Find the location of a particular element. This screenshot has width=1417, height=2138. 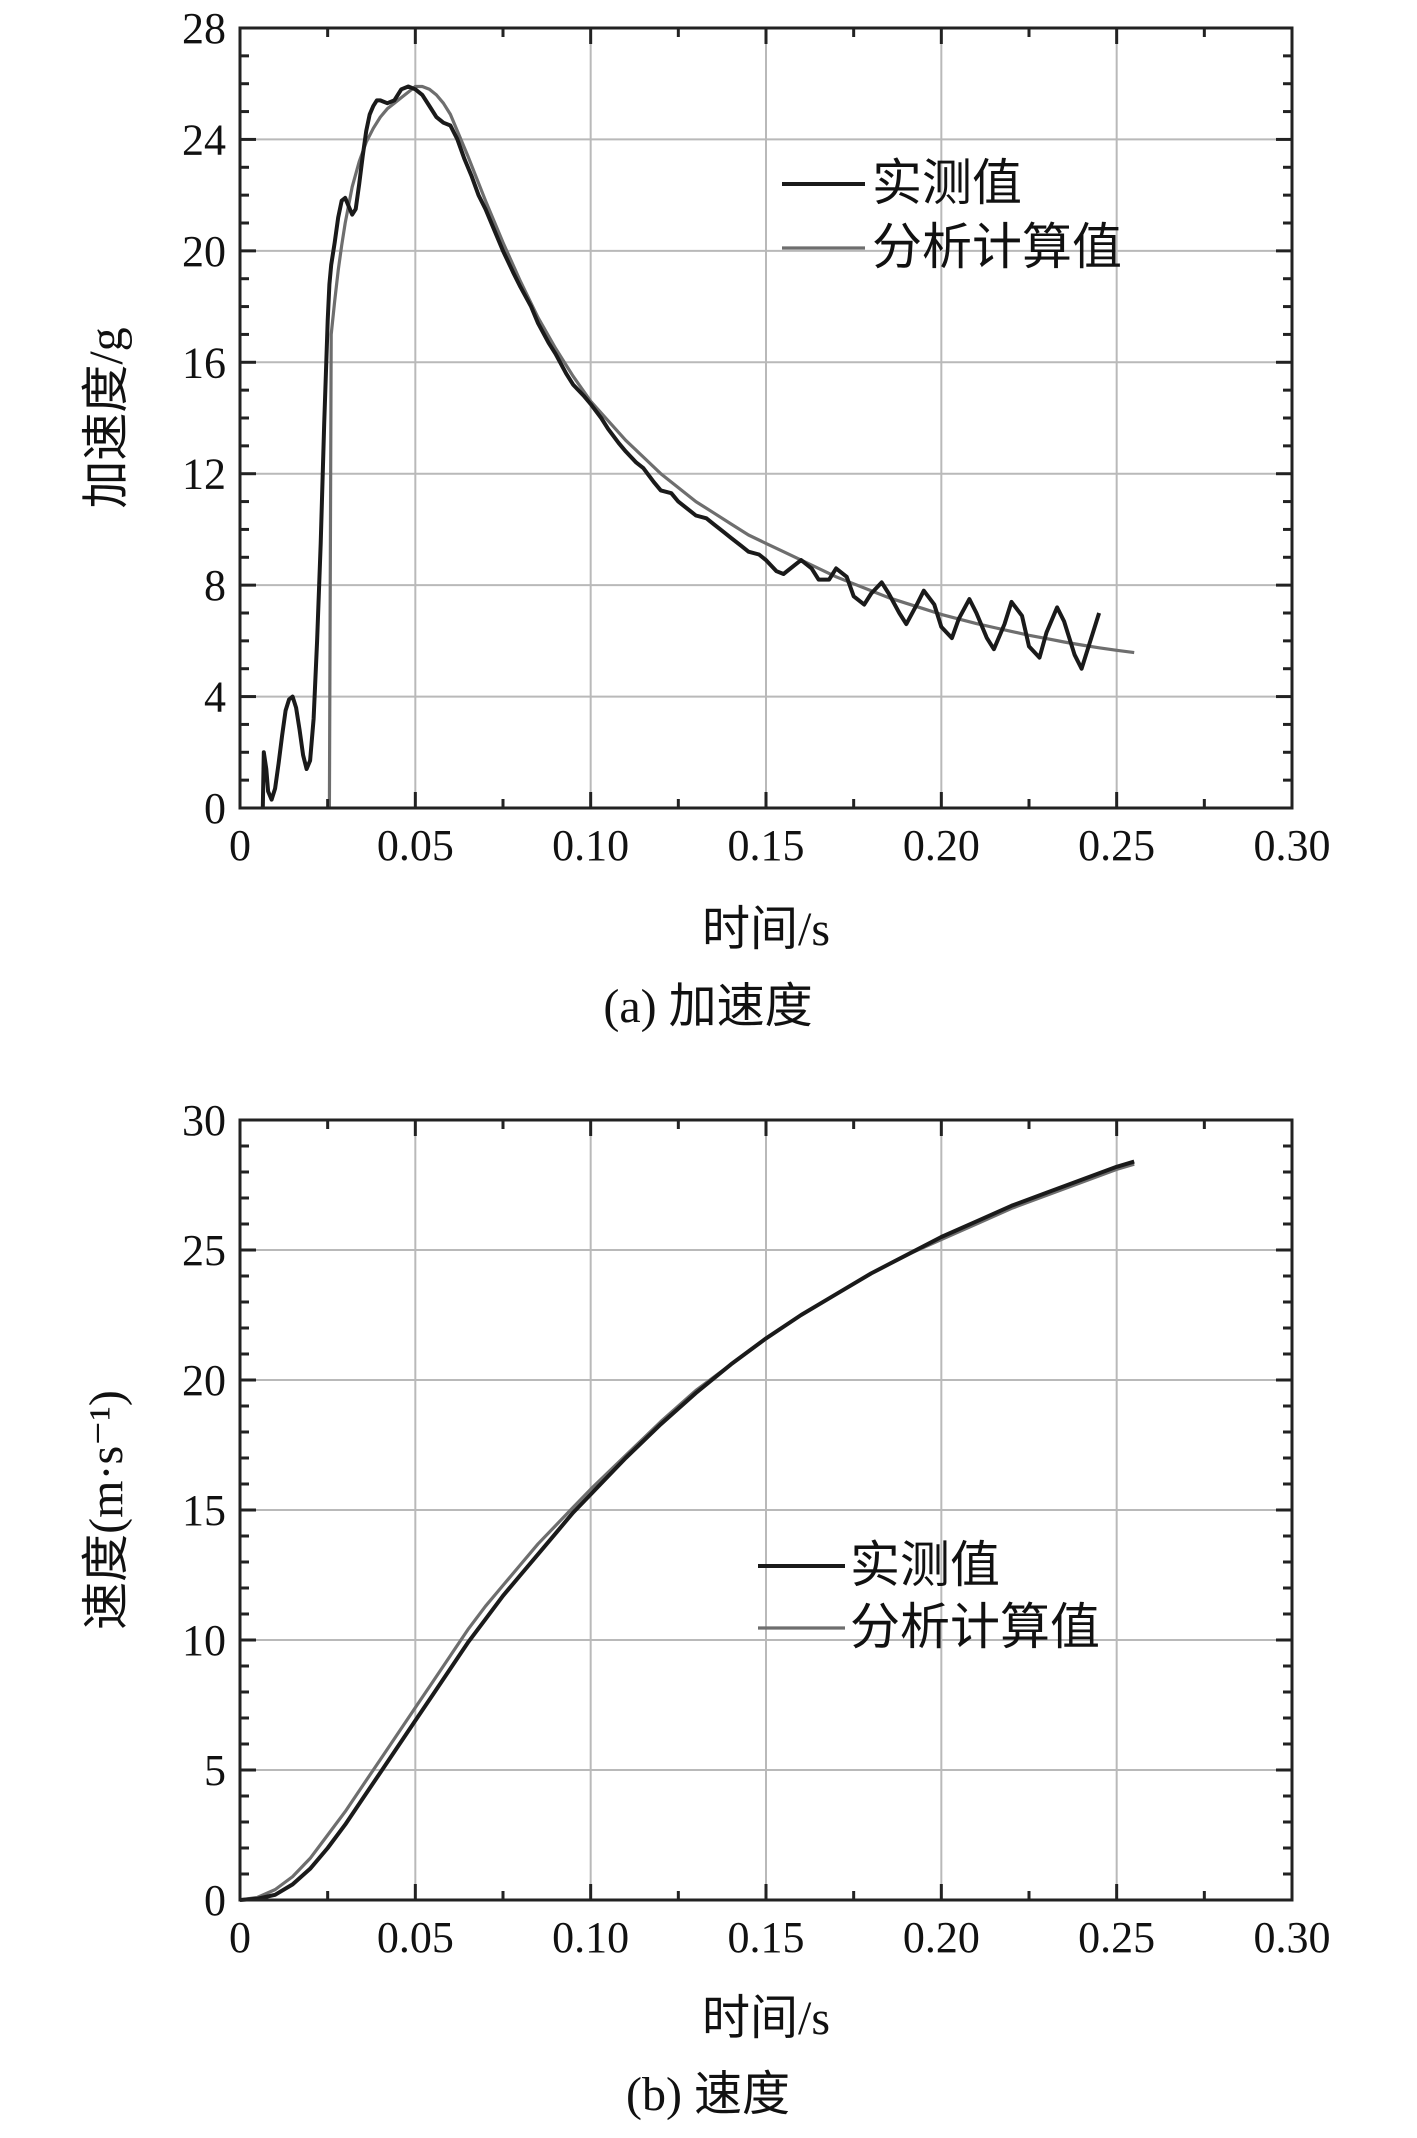

y-tick-label: 4 is located at coordinates (215, 697).